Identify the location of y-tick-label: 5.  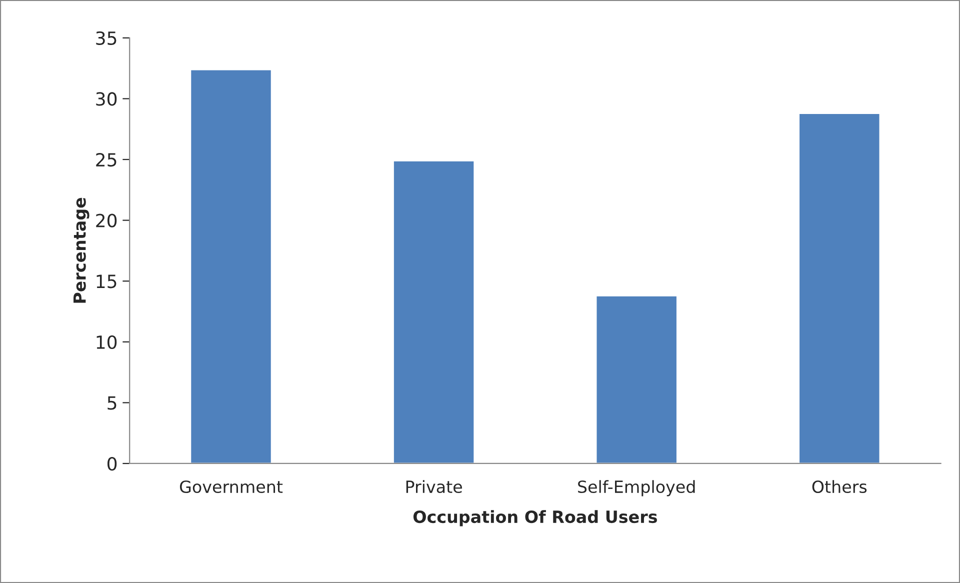
(112, 403).